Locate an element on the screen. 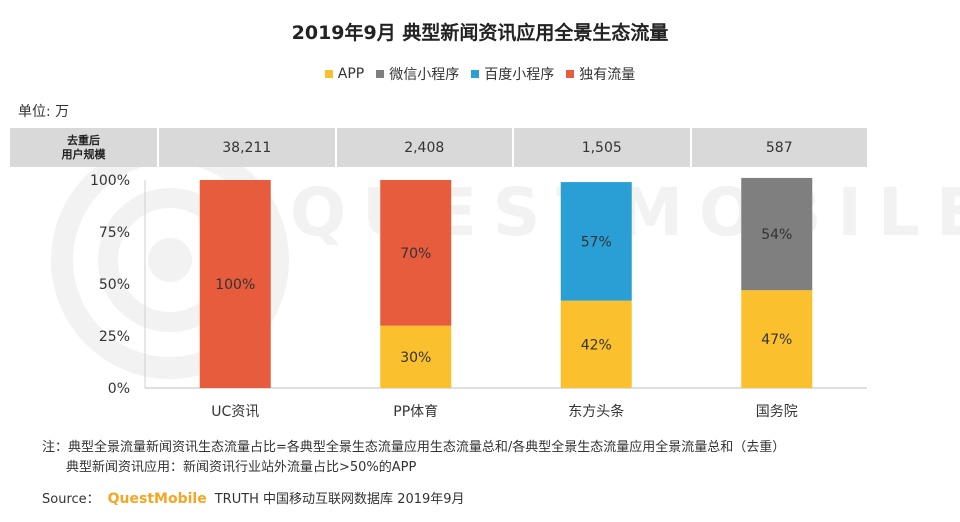 This screenshot has height=522, width=960. y-tick-label: 0% is located at coordinates (119, 389).